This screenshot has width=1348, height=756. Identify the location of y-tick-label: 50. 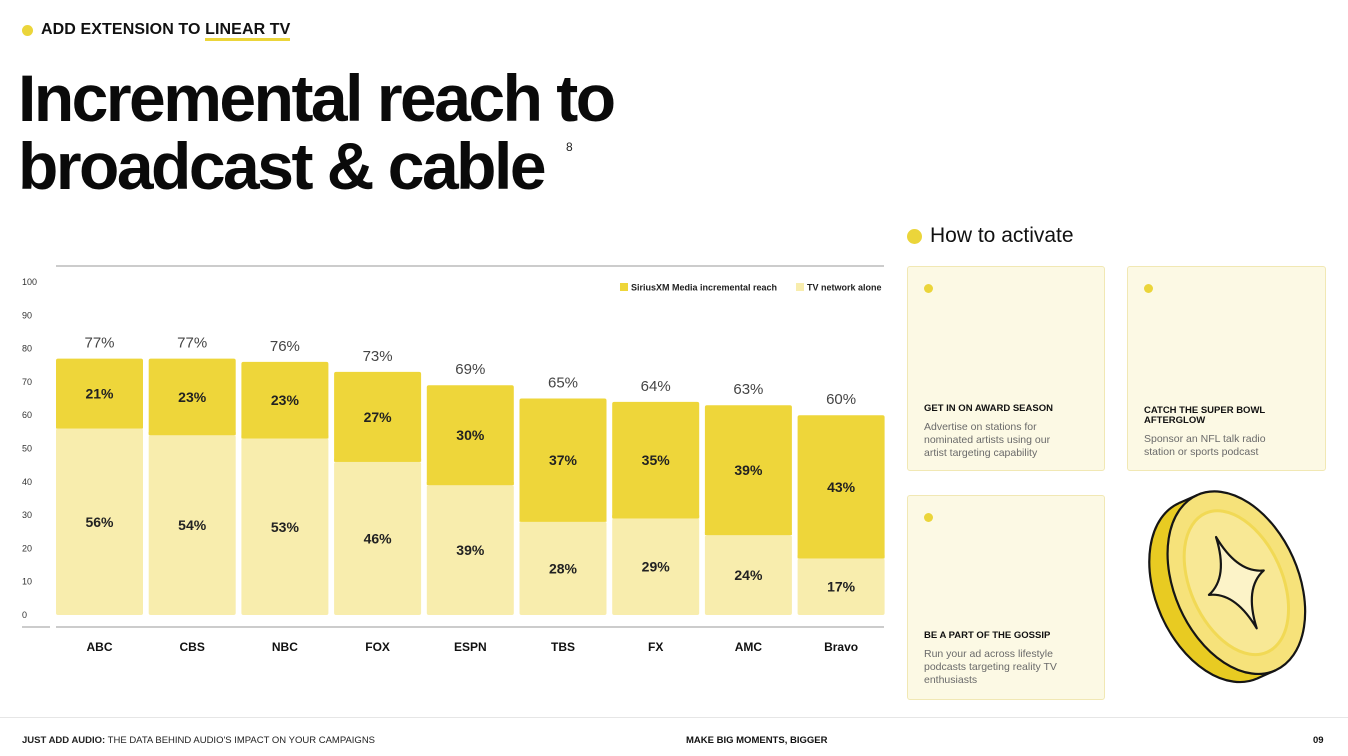
(27, 449).